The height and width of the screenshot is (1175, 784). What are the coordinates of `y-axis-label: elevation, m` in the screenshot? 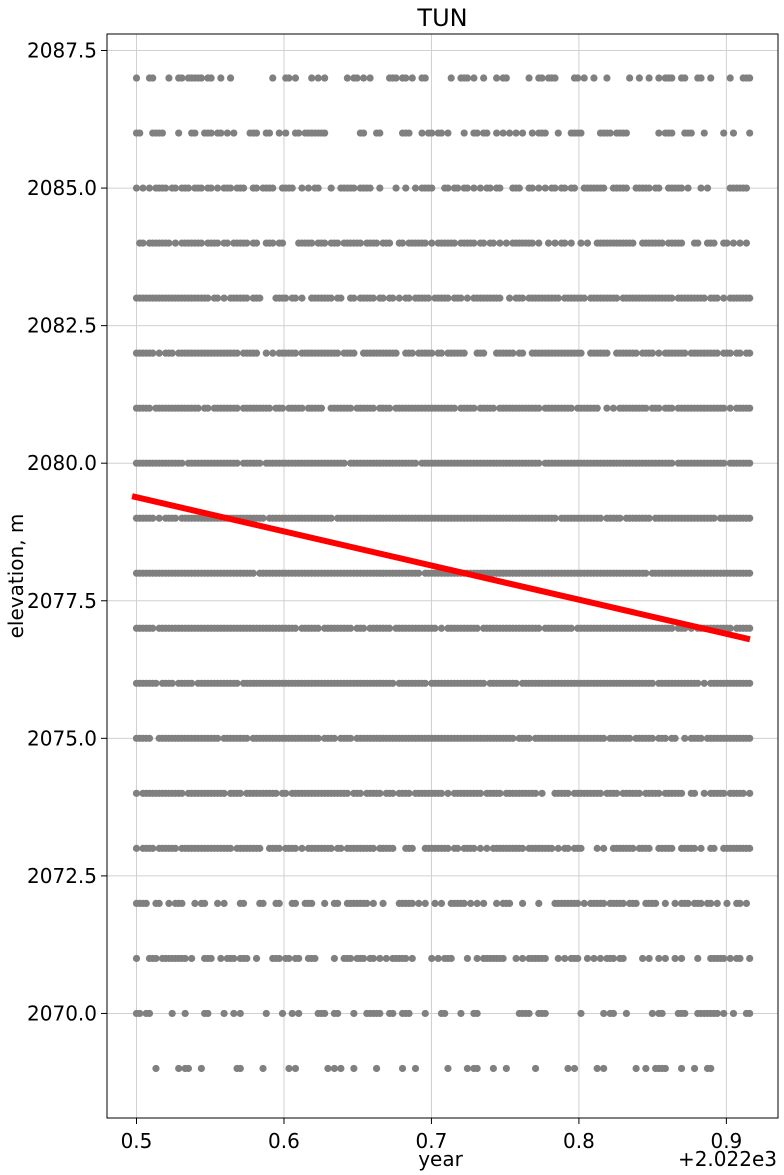 It's located at (16, 576).